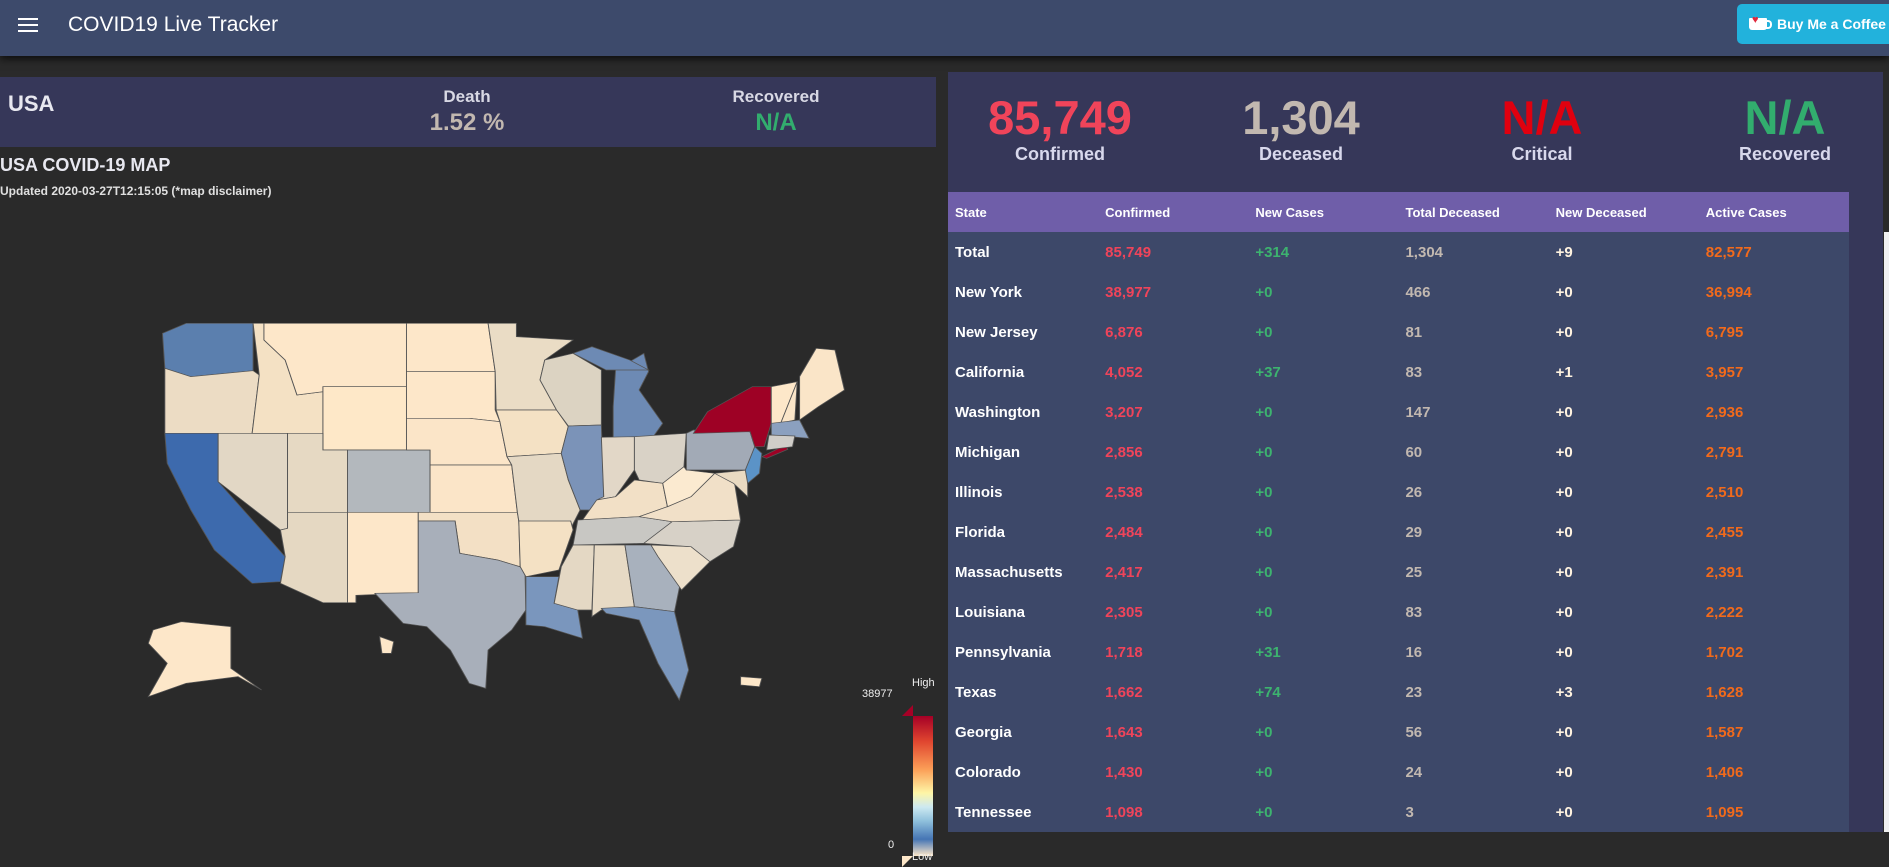 This screenshot has width=1889, height=867. Describe the element at coordinates (1173, 212) in the screenshot. I see `column-header-confirmed: Confirmed` at that location.